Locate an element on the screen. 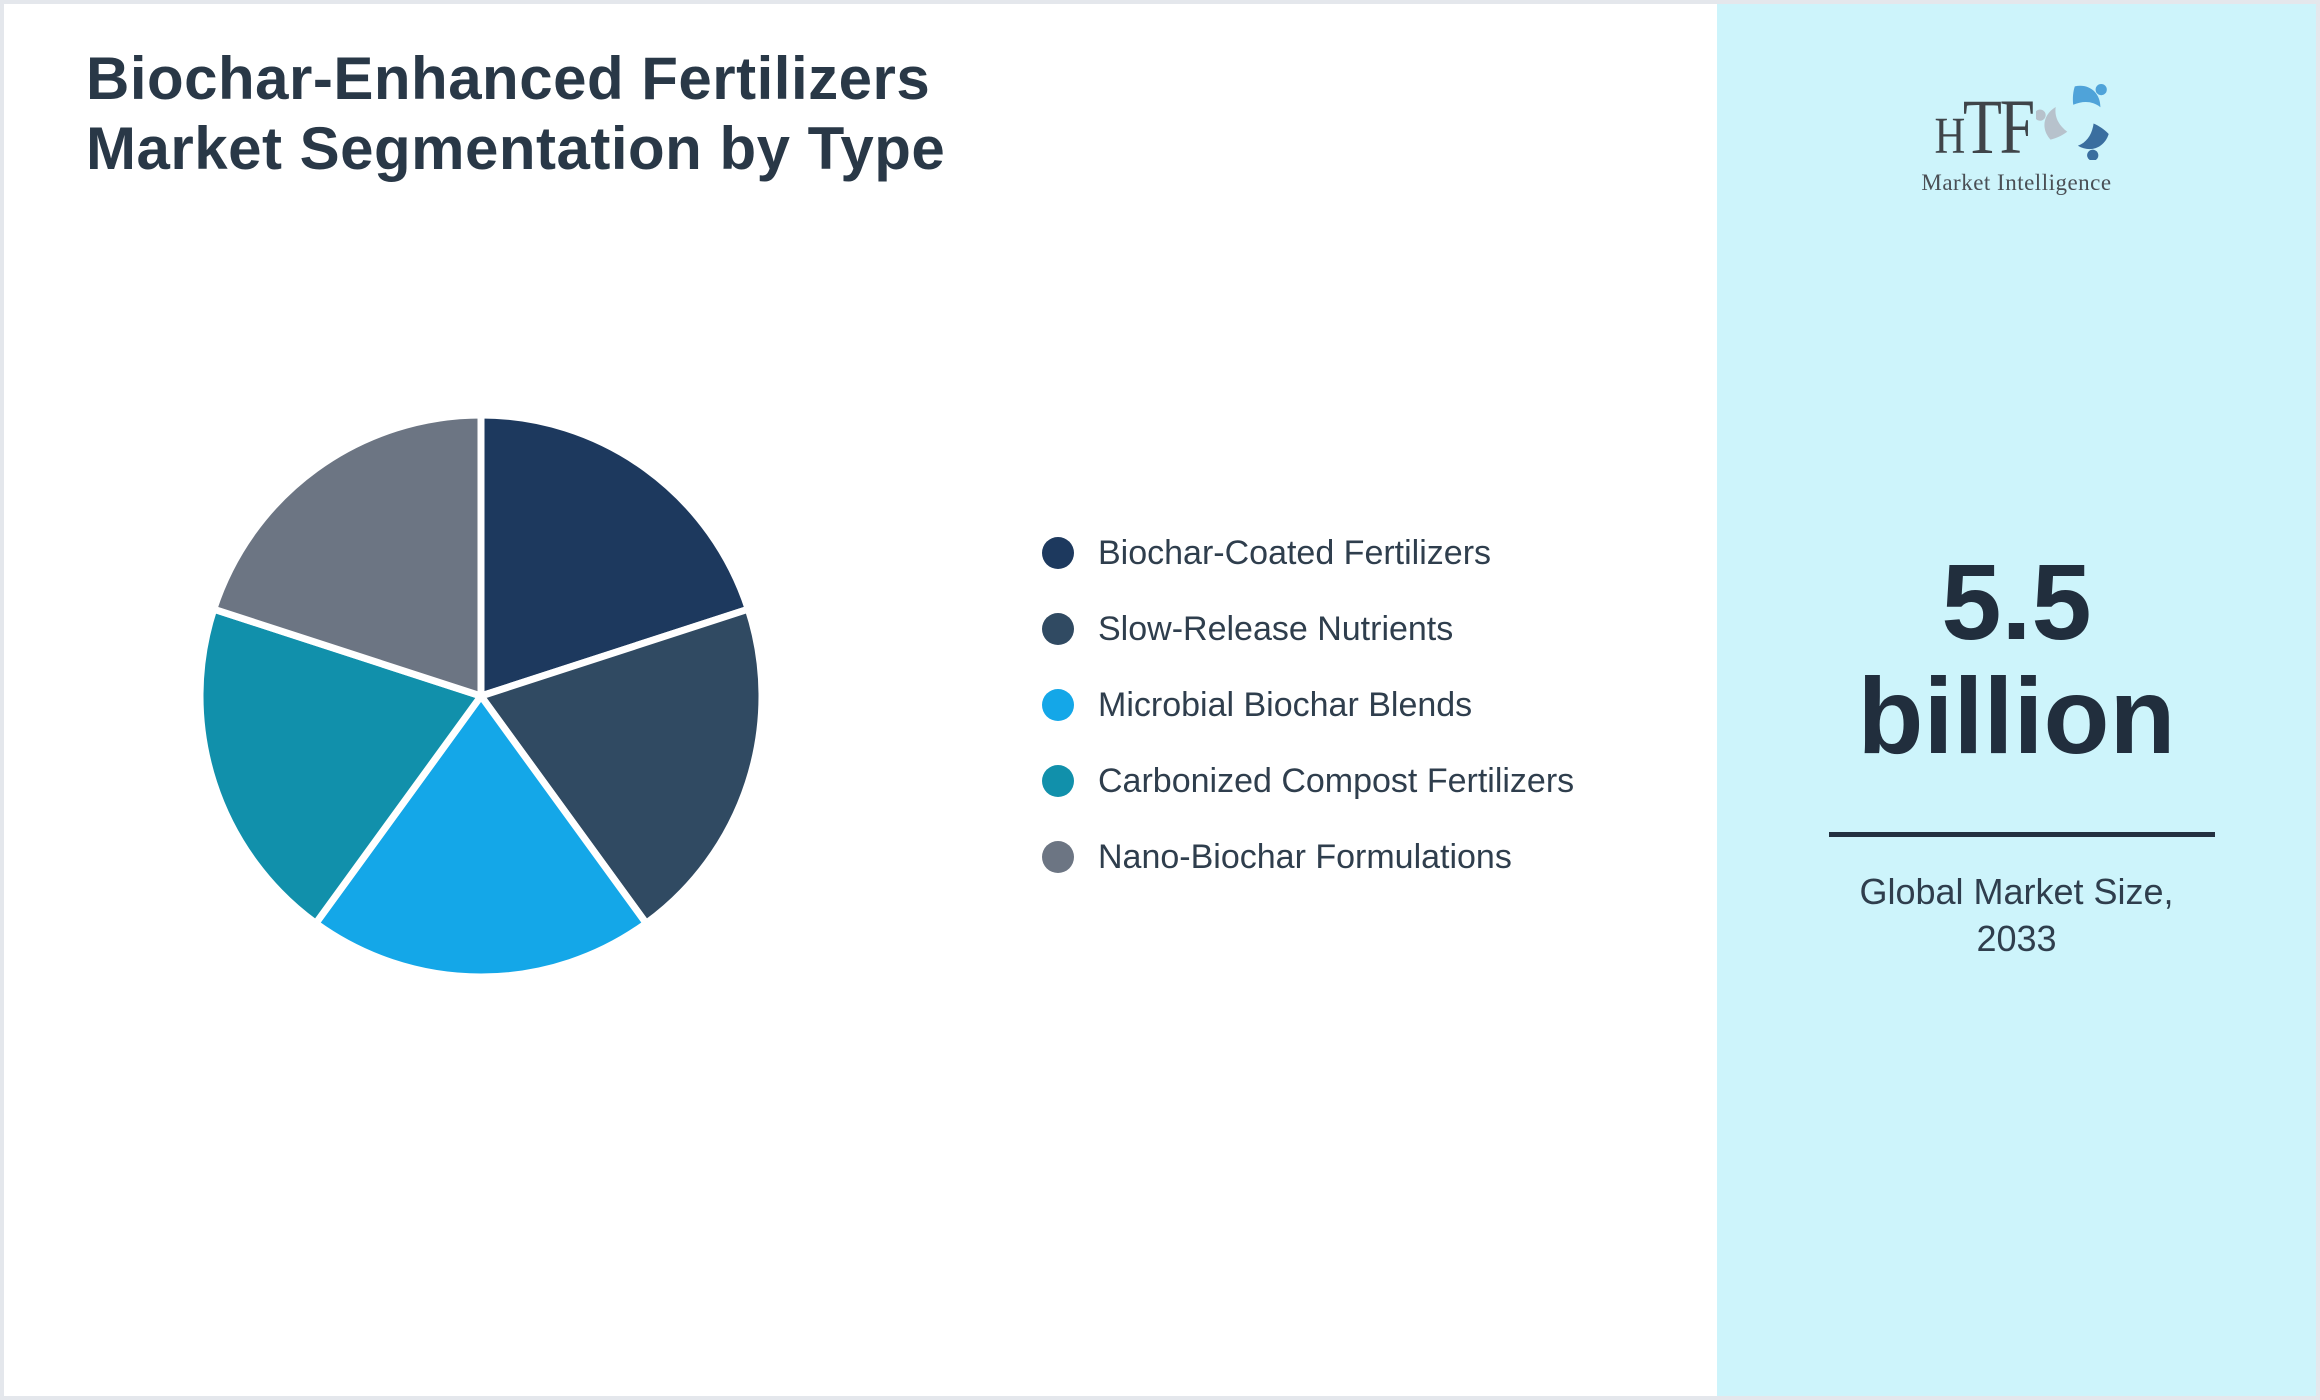 The height and width of the screenshot is (1400, 2320). legend-row: Biochar-Coated Fertilizers is located at coordinates (1308, 553).